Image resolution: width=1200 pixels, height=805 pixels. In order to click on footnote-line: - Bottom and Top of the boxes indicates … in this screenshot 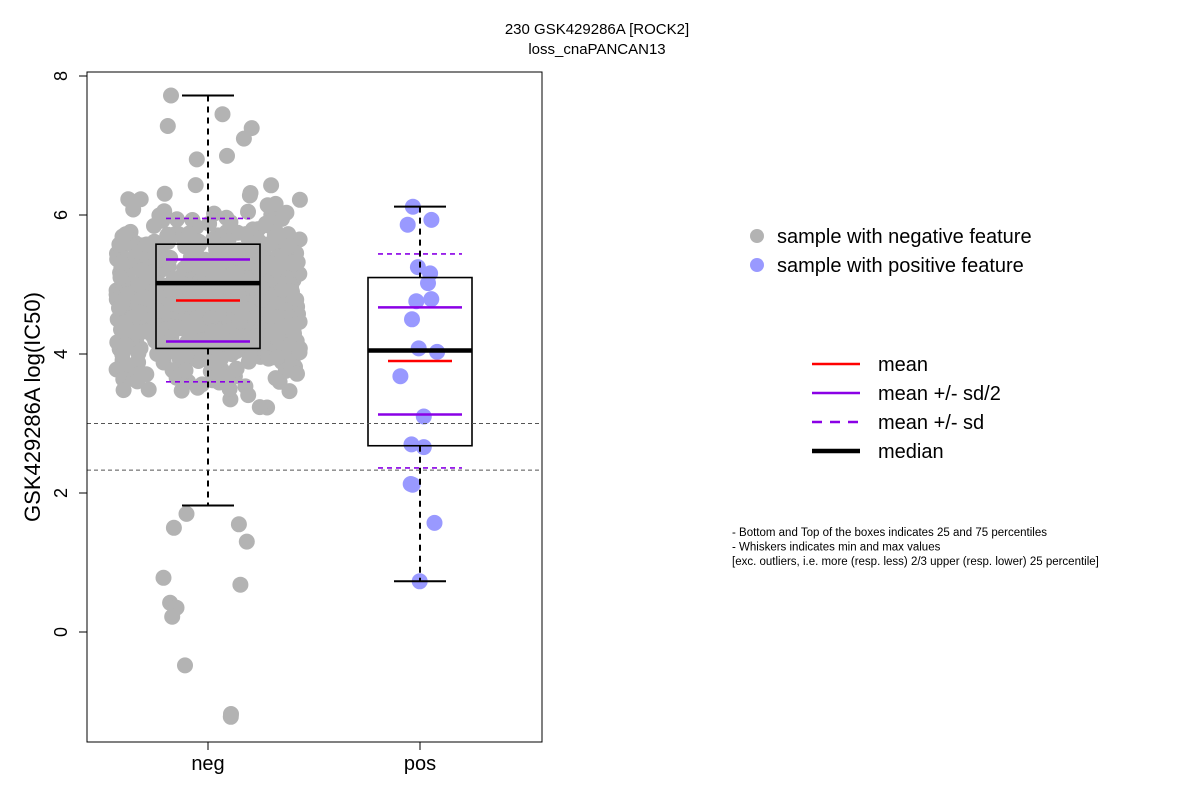, I will do `click(889, 533)`.